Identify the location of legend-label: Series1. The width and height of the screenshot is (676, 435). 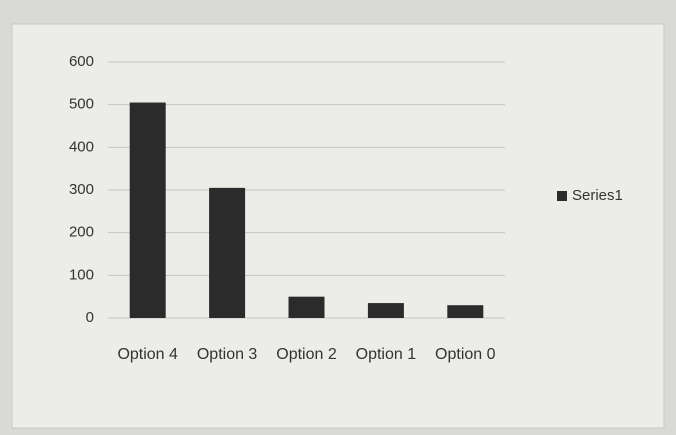
(597, 195).